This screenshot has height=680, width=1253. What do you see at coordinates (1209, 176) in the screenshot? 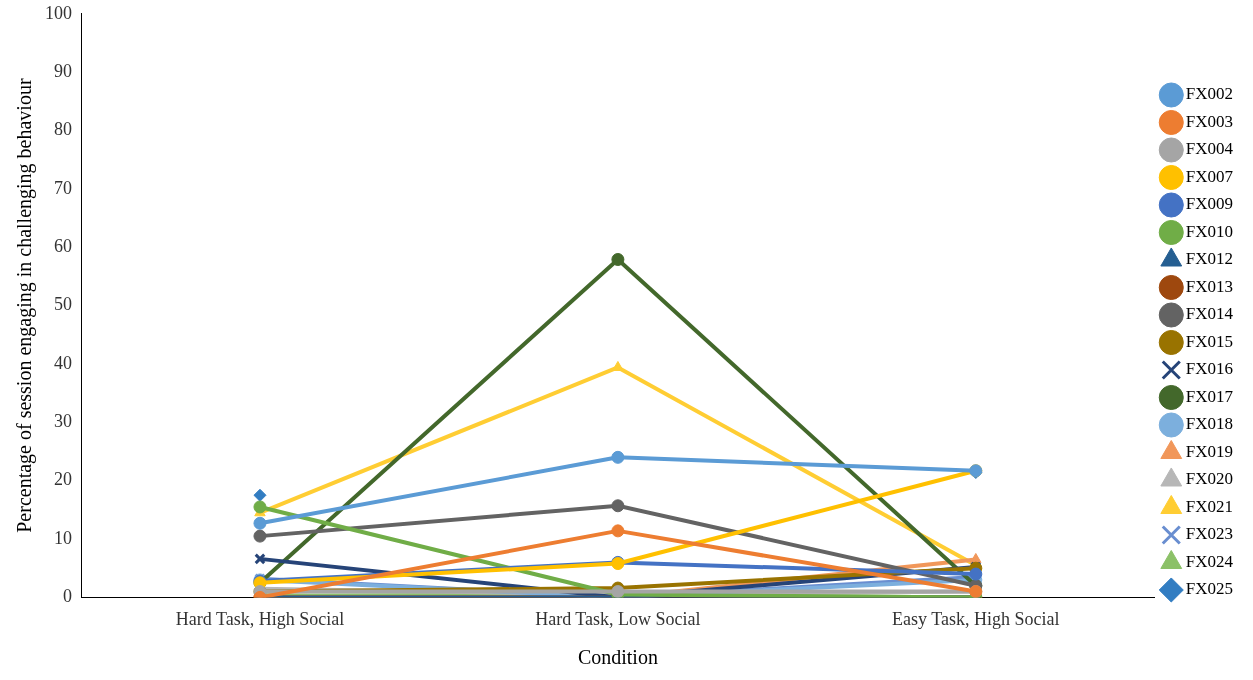
I see `legend-label: FX007` at bounding box center [1209, 176].